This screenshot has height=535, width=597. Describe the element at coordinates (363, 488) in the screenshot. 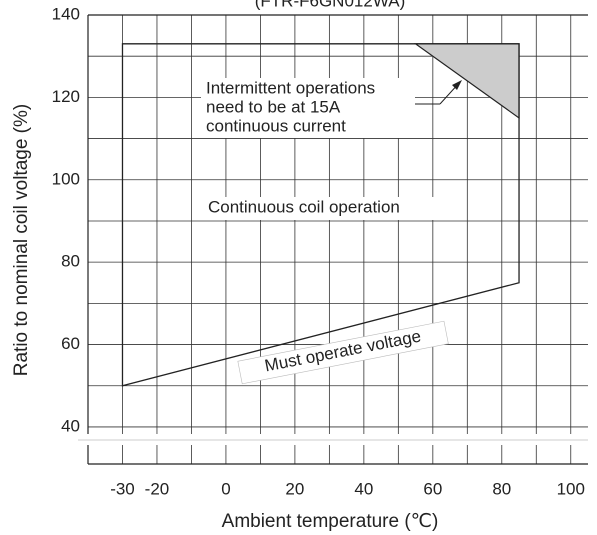

I see `x-tick-label: 40` at that location.